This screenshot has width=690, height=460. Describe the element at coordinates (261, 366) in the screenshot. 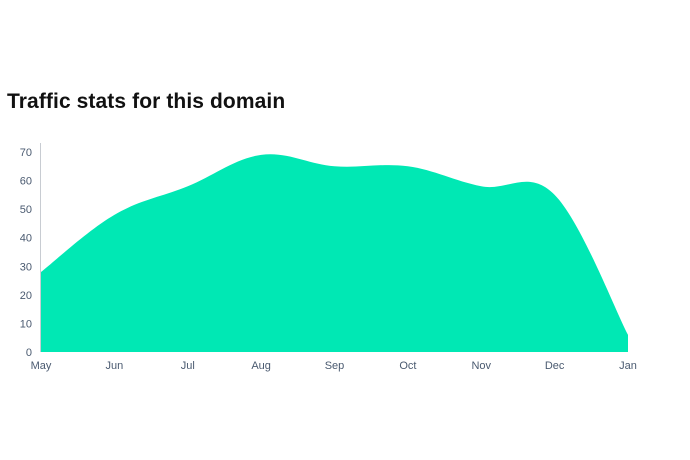

I see `x-tick-label: Aug` at that location.